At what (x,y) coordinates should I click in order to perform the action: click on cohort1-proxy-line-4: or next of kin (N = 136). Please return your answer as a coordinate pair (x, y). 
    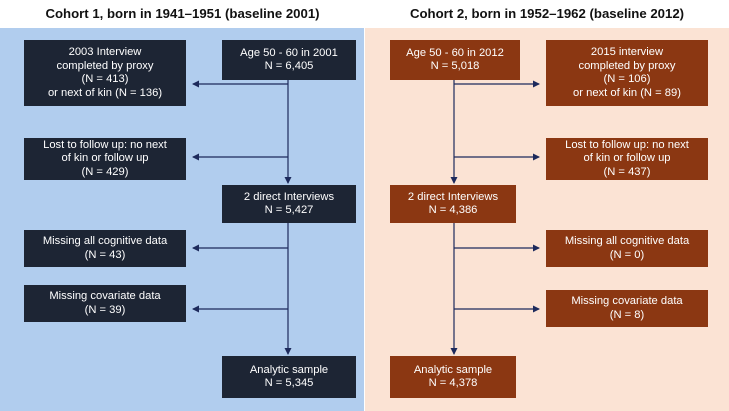
    Looking at the image, I should click on (105, 92).